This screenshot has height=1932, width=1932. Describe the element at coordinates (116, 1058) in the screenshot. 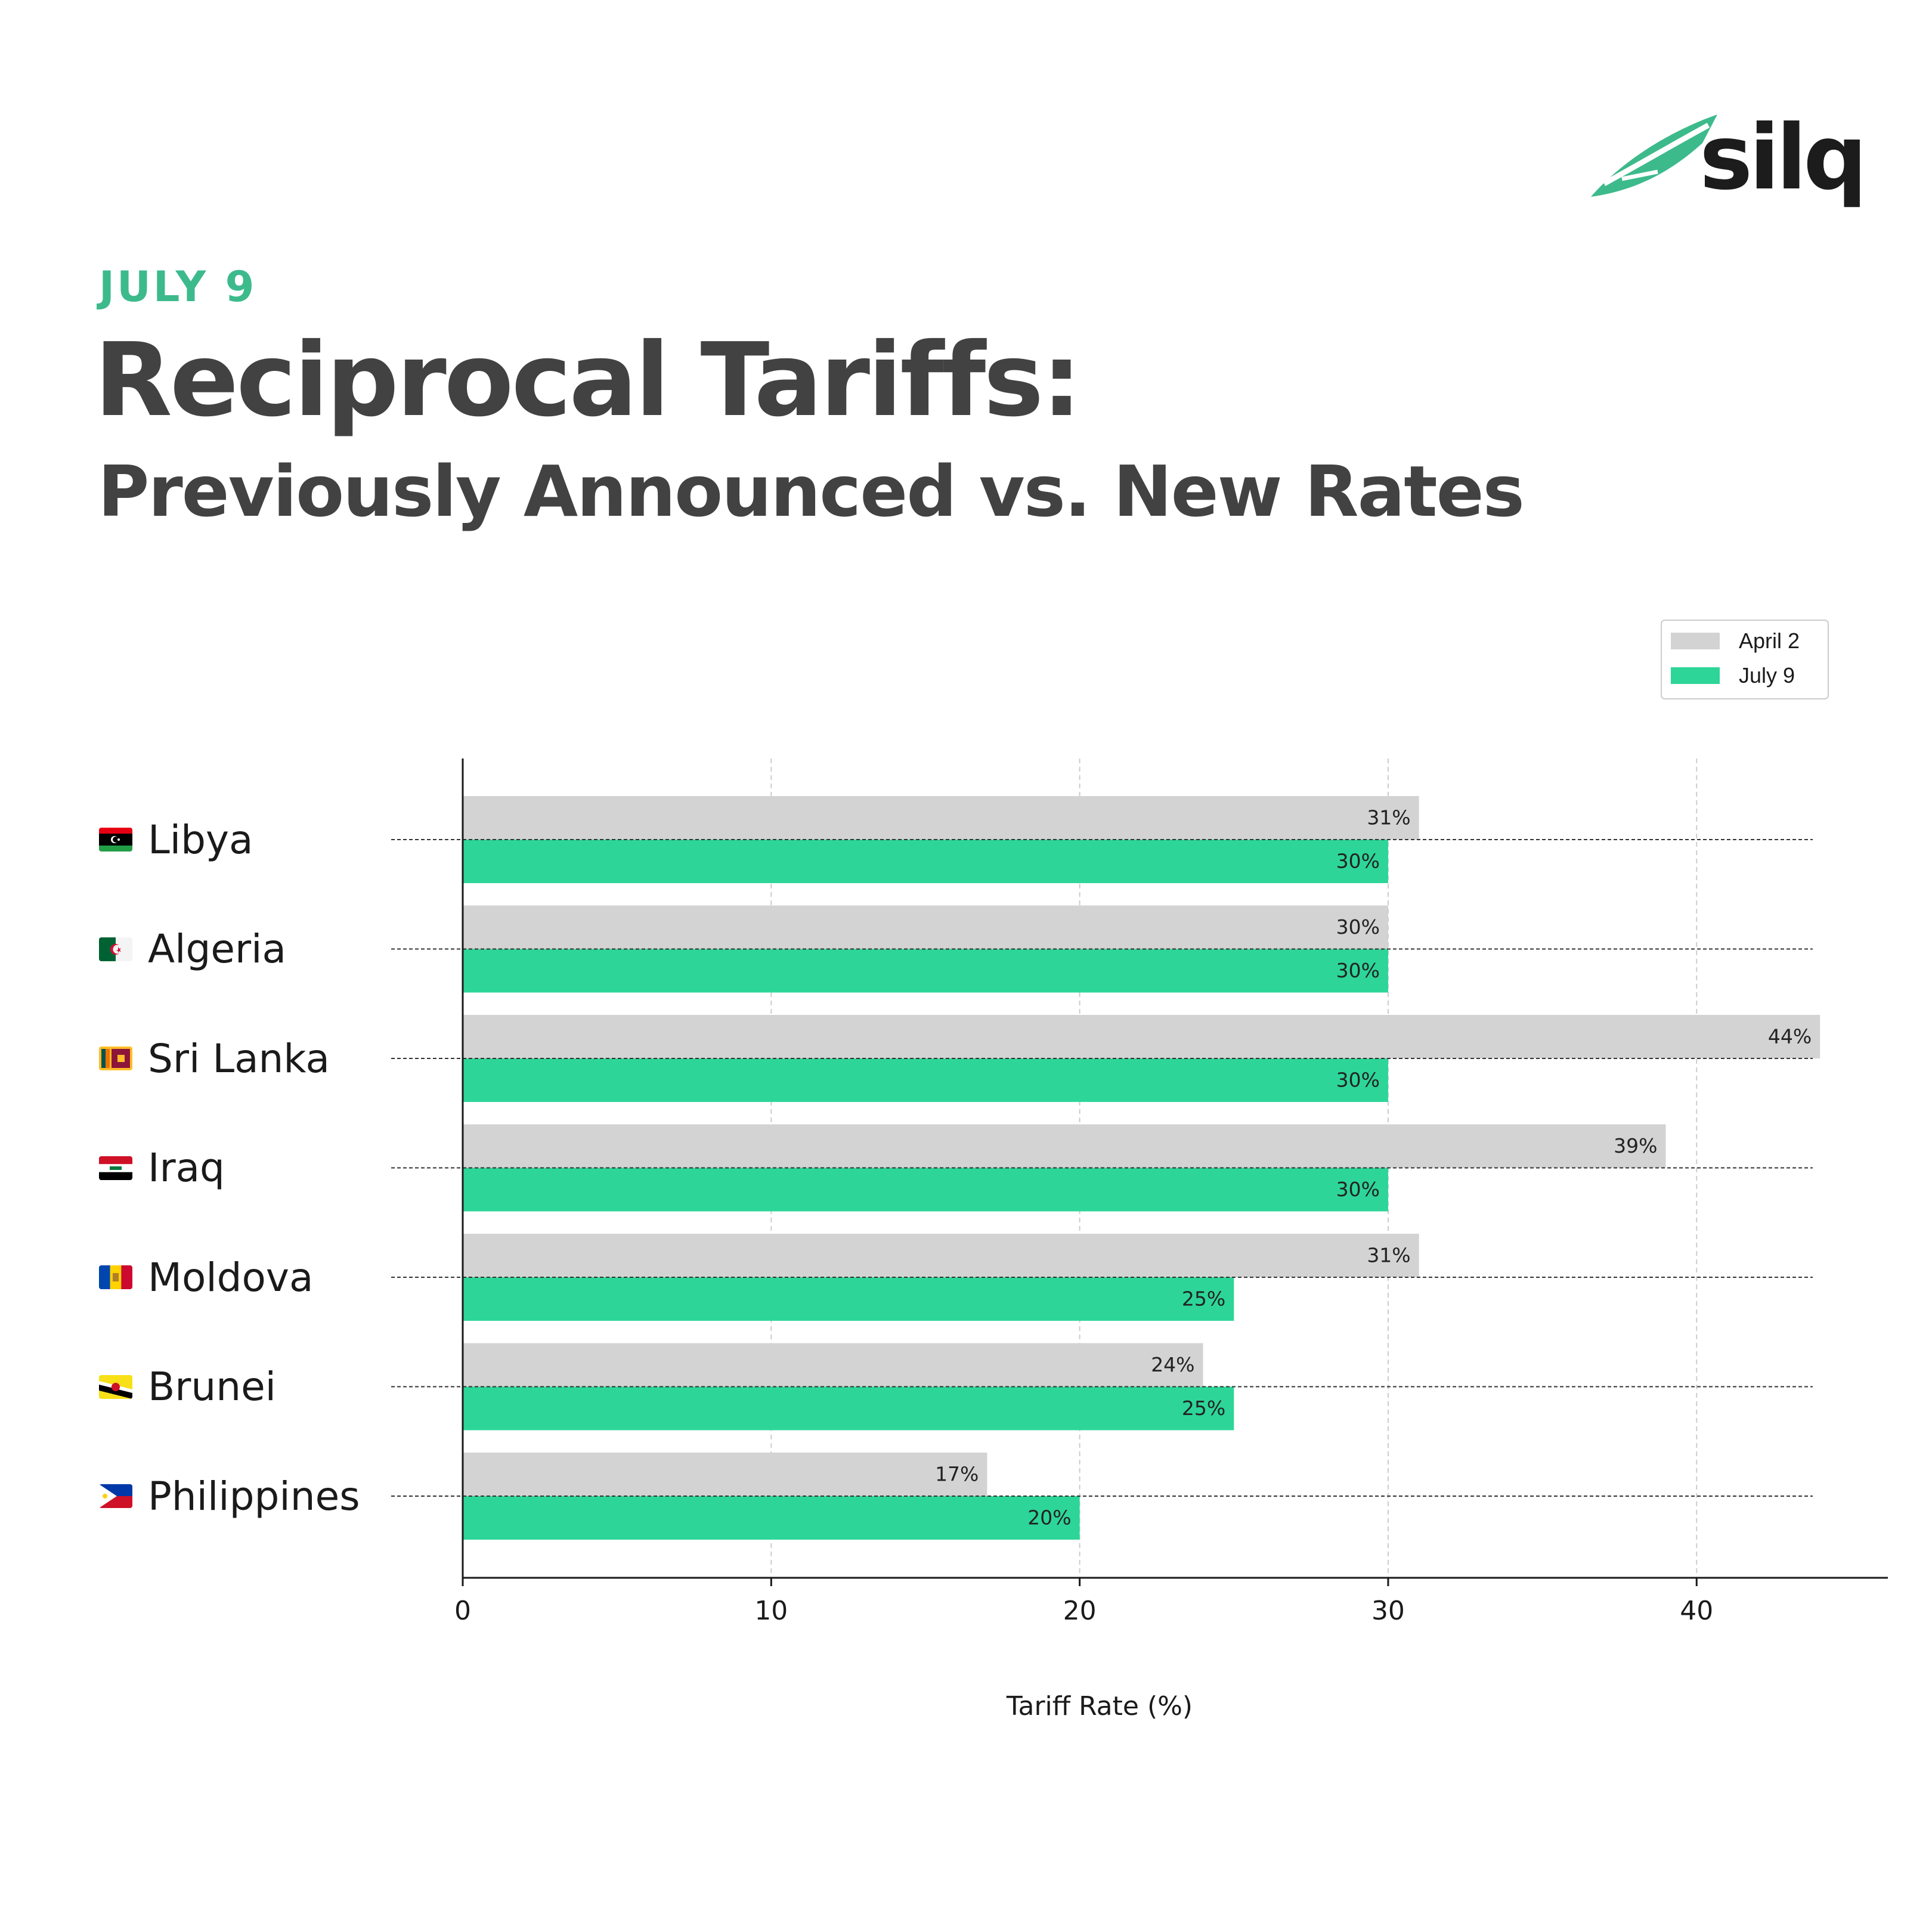

I see `sri-lanka-flag-icon` at that location.